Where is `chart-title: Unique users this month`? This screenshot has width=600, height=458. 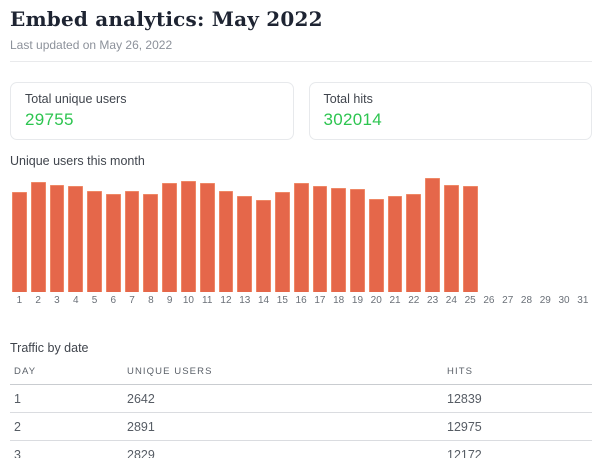 chart-title: Unique users this month is located at coordinates (77, 161).